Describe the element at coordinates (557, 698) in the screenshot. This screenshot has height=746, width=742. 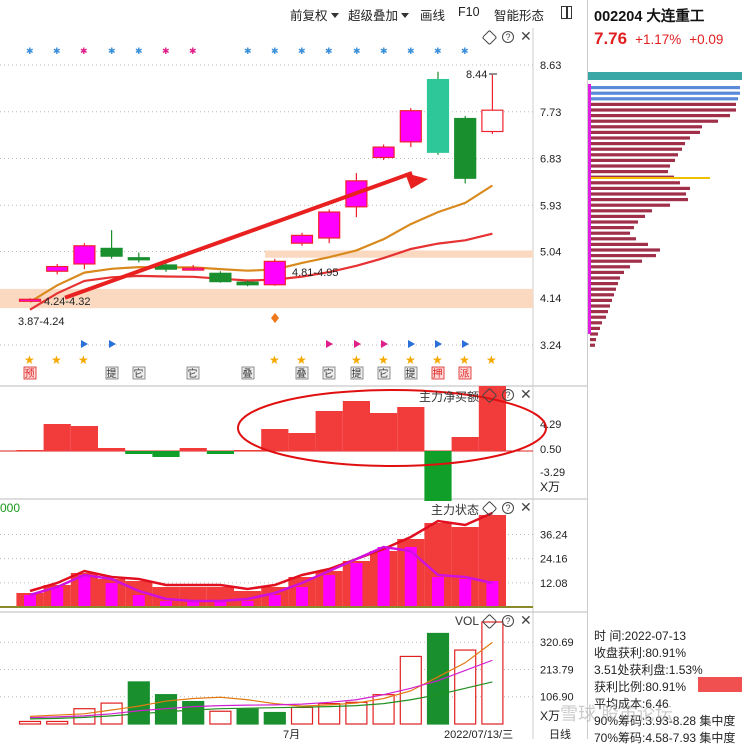
I see `y-tick-label: 106.90` at that location.